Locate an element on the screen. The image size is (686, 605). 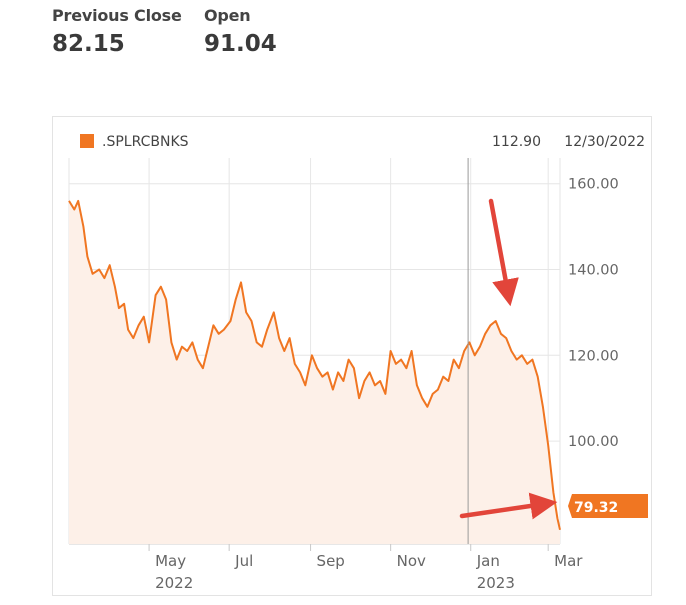
previous-close-label: Previous Close is located at coordinates (117, 15).